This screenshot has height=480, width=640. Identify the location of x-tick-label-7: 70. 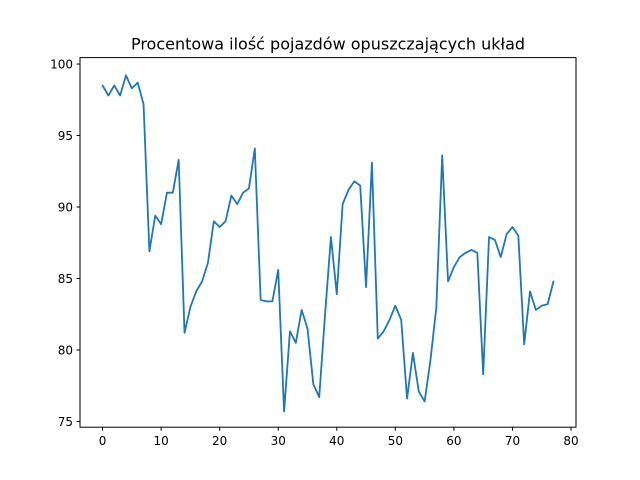
(512, 441).